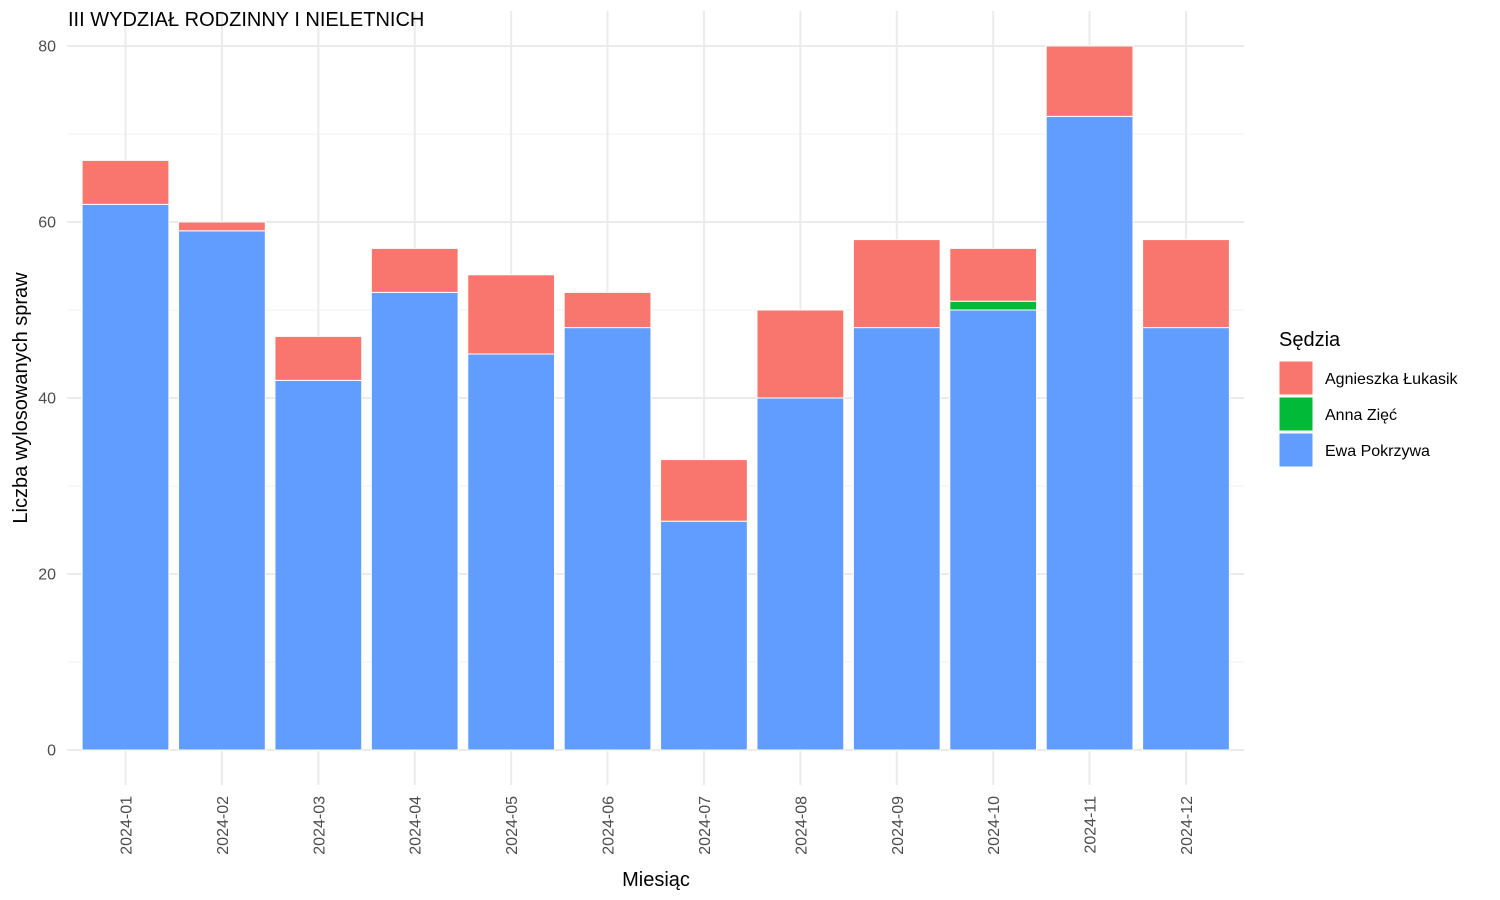 This screenshot has height=900, width=1500. What do you see at coordinates (1361, 415) in the screenshot?
I see `legend-label: Anna Zięć` at bounding box center [1361, 415].